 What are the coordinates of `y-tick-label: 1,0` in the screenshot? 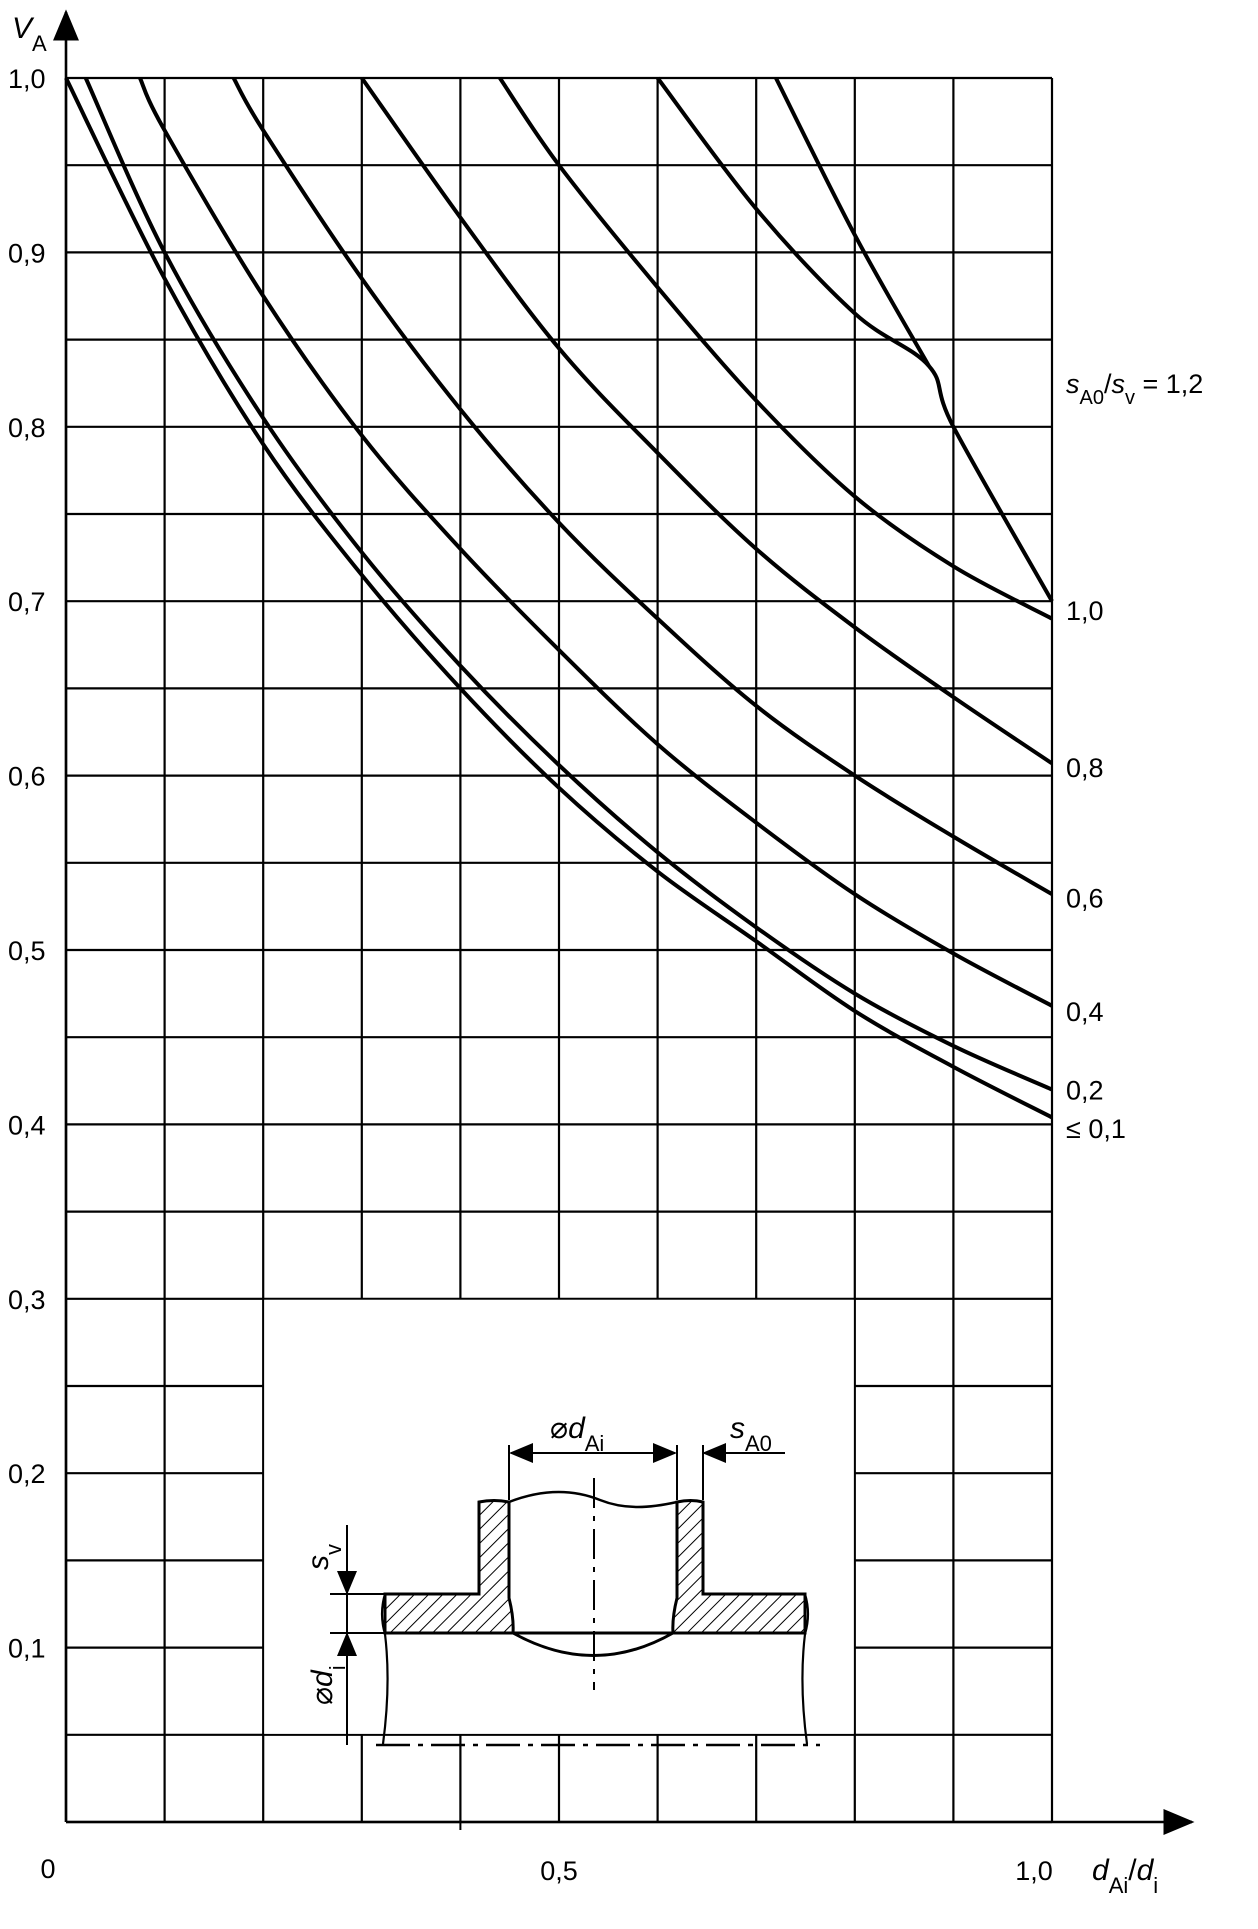 It's located at (27, 79).